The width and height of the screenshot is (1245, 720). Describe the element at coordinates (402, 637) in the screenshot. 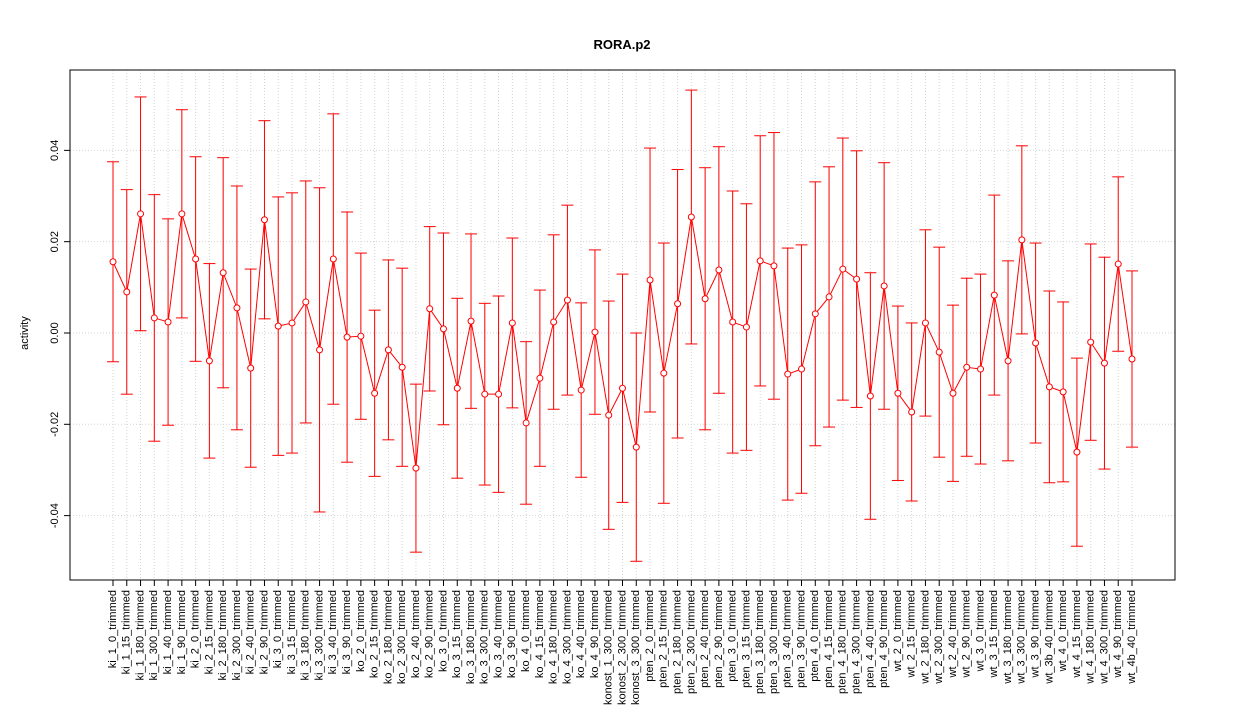

I see `x-tick-label: ko_2_300_trimmed` at that location.